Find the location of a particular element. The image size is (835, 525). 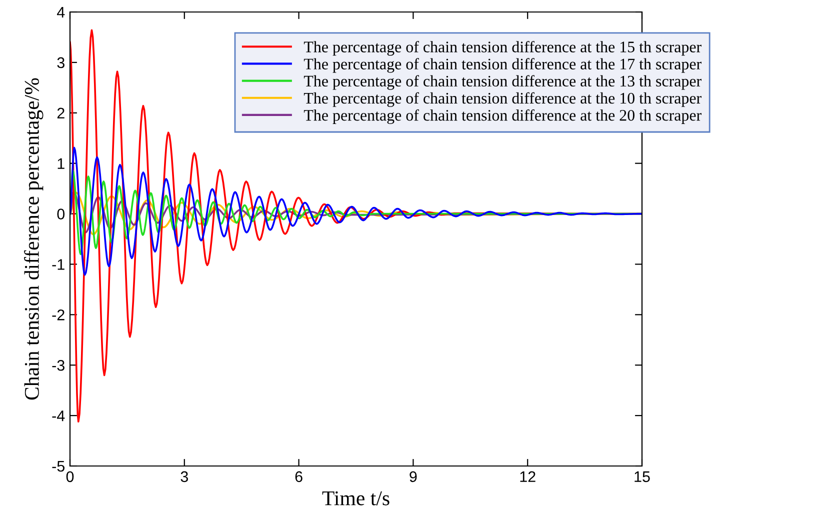

legend-label: The percentage of chain tension difference at the 13 th scraper is located at coordinates (503, 82).